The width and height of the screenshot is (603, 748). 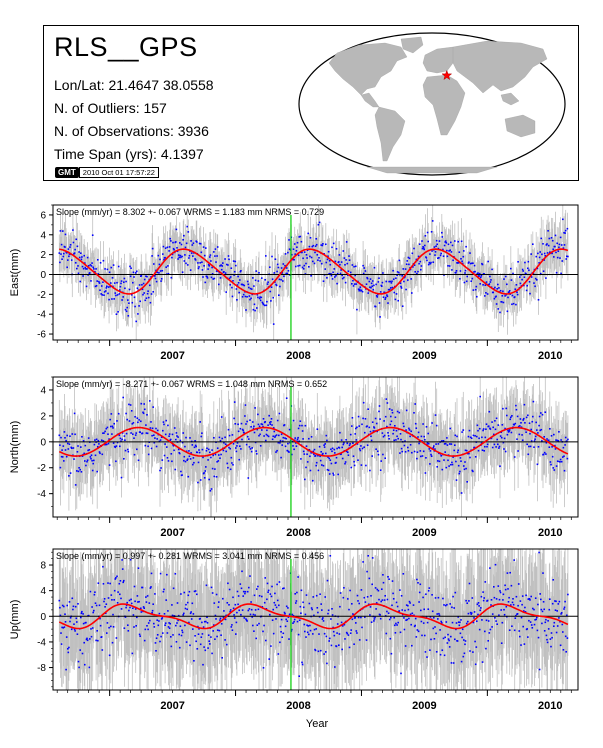 I want to click on se-asia, so click(x=510, y=99).